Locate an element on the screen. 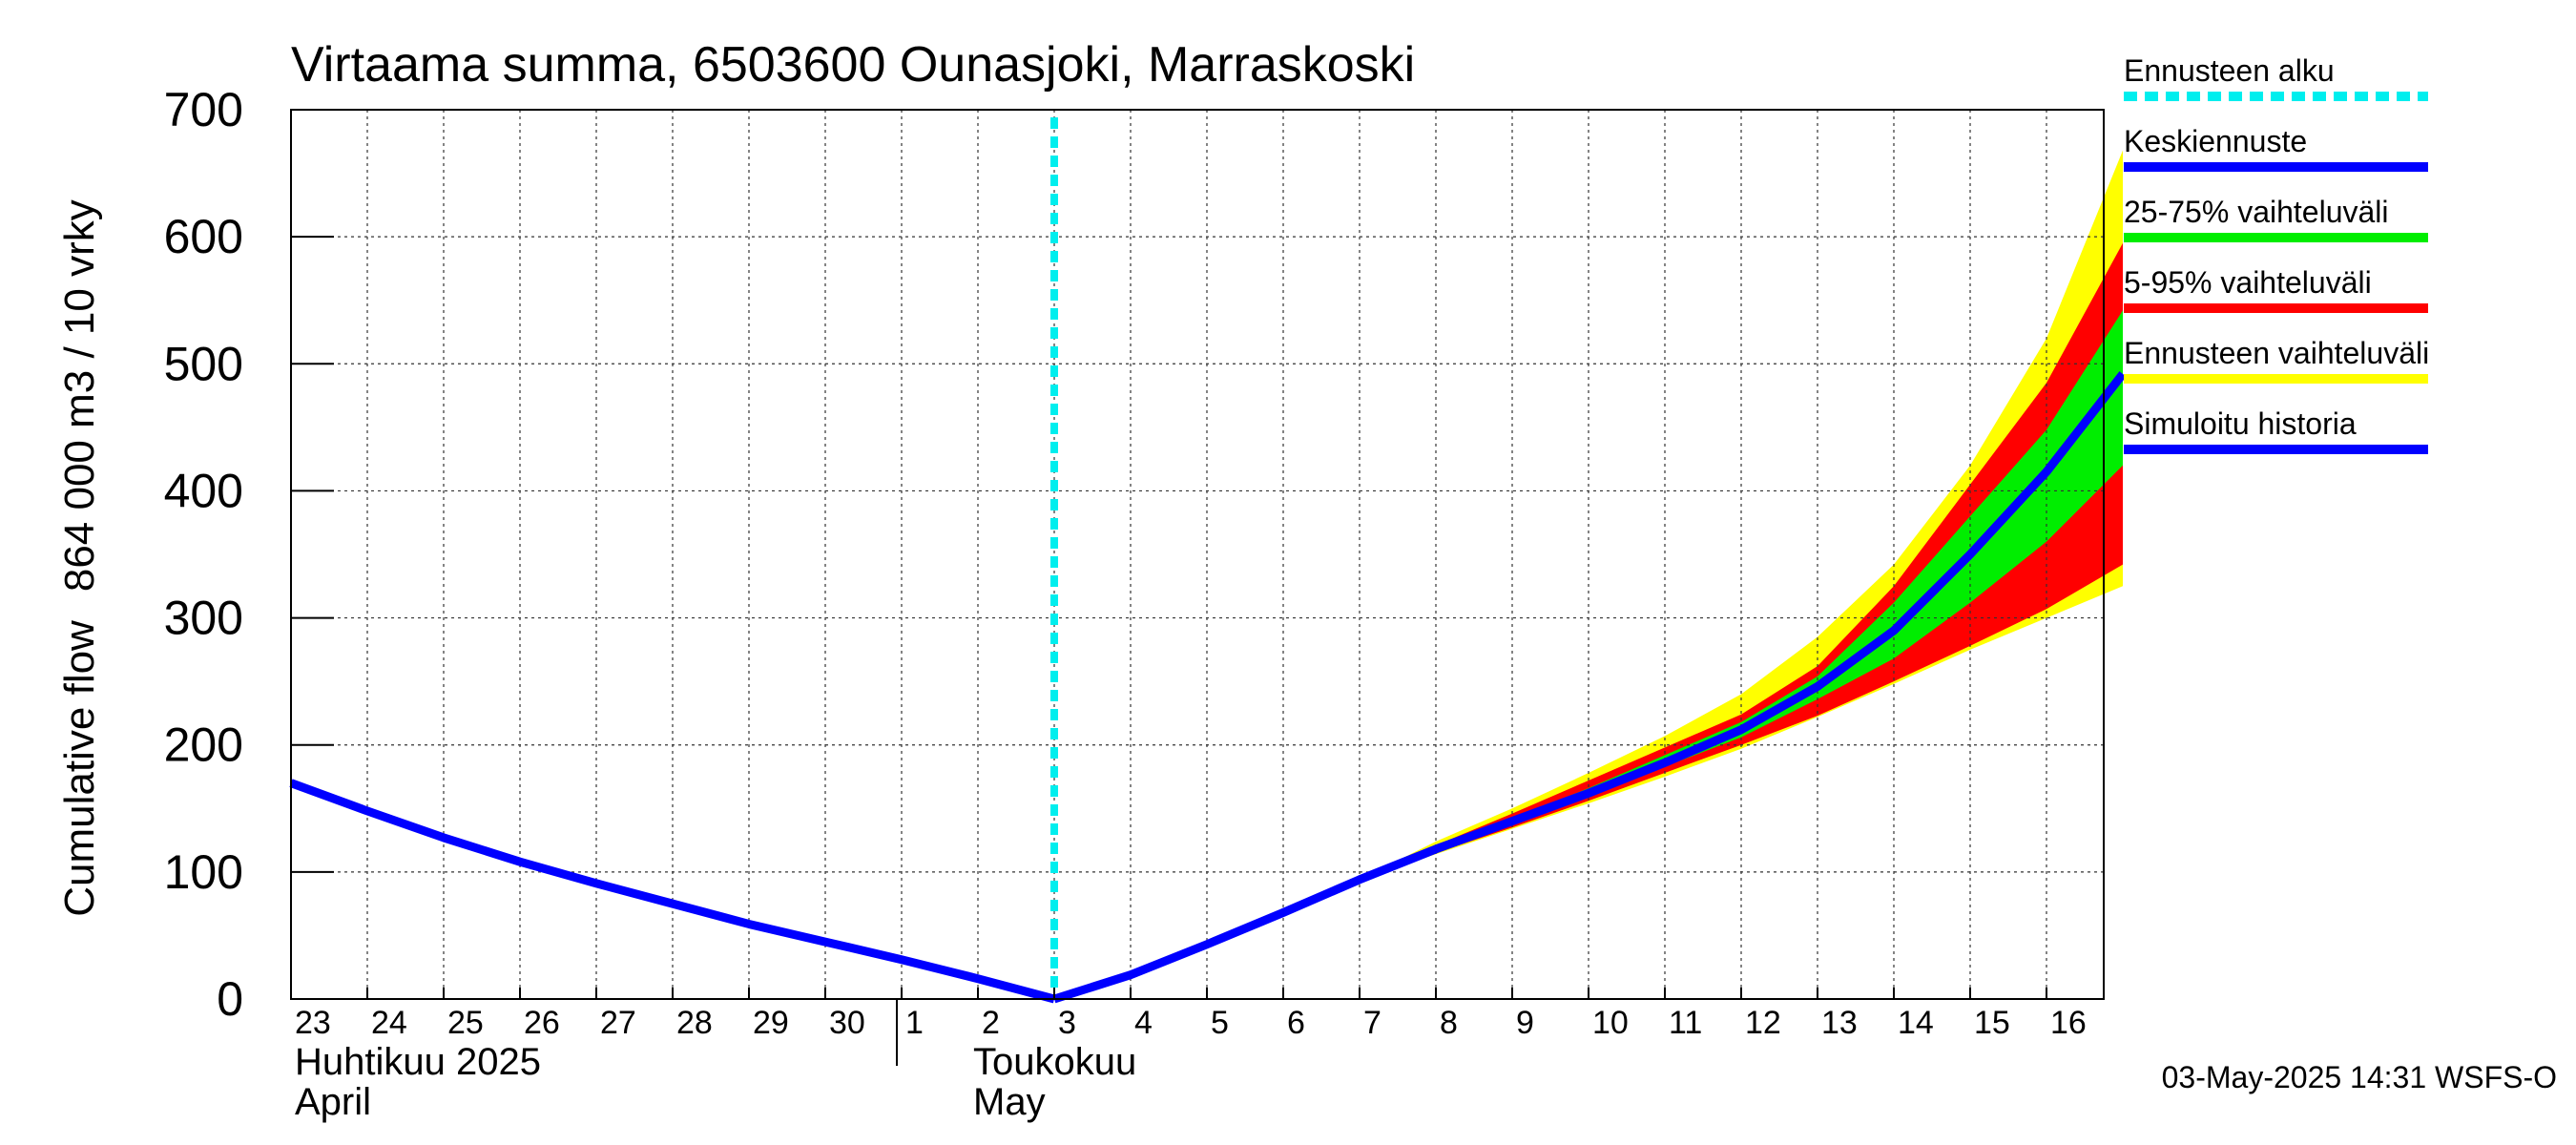  x-tick-label: 10 is located at coordinates (1610, 1023).